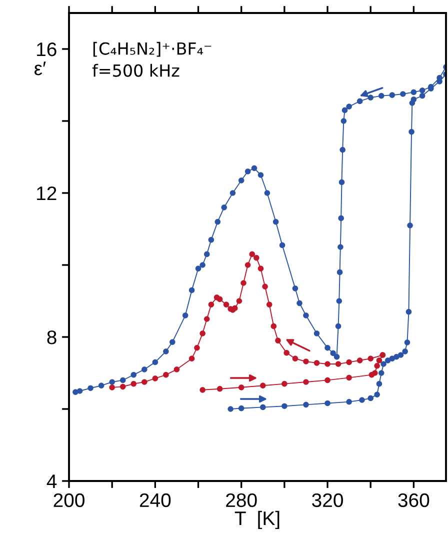  What do you see at coordinates (155, 500) in the screenshot?
I see `x-tick-label: 240` at bounding box center [155, 500].